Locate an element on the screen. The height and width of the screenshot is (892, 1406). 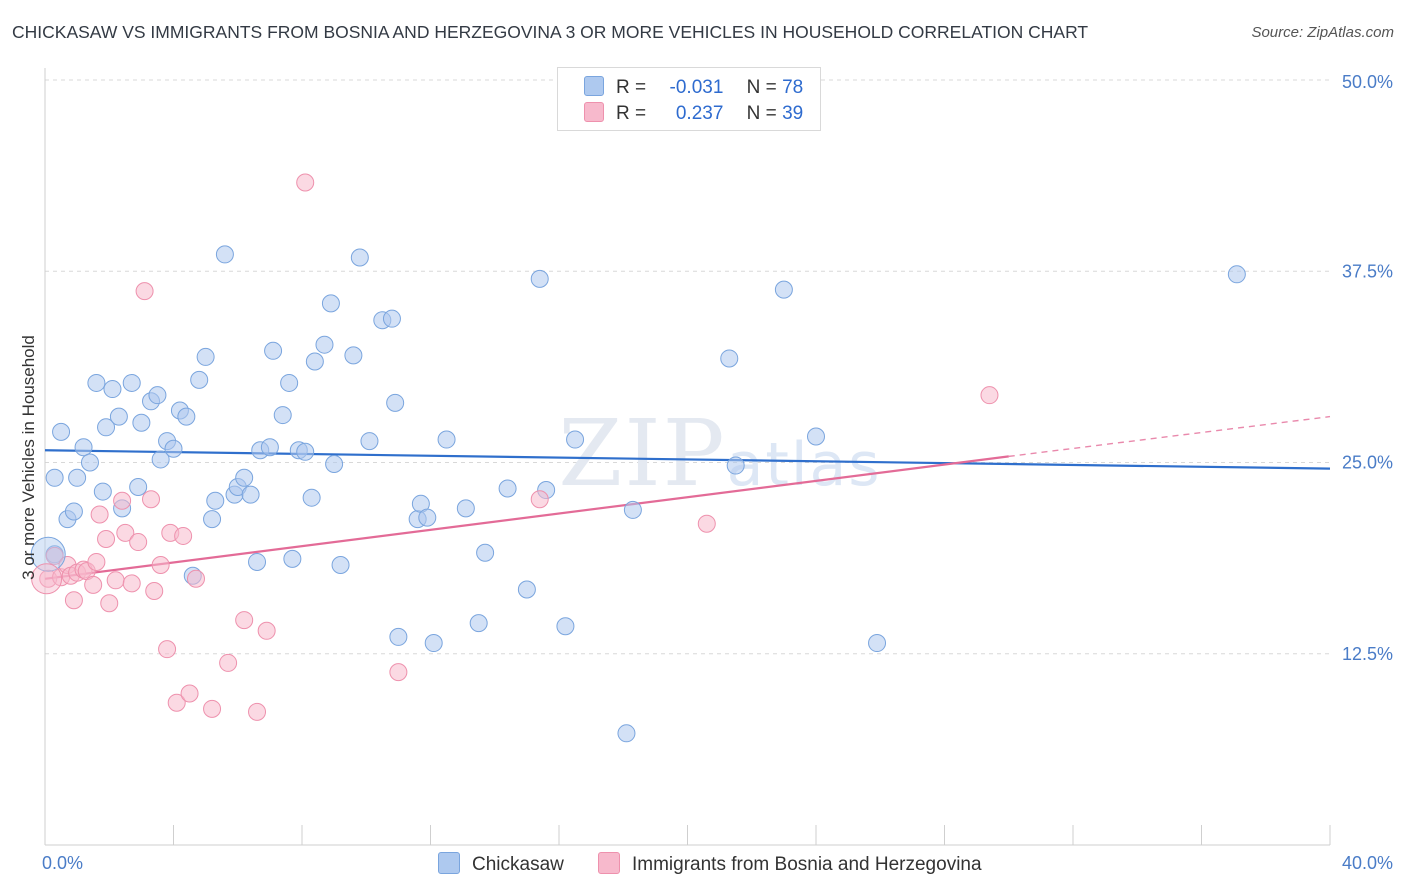
point-pink-cluster is located at coordinates (47, 579).